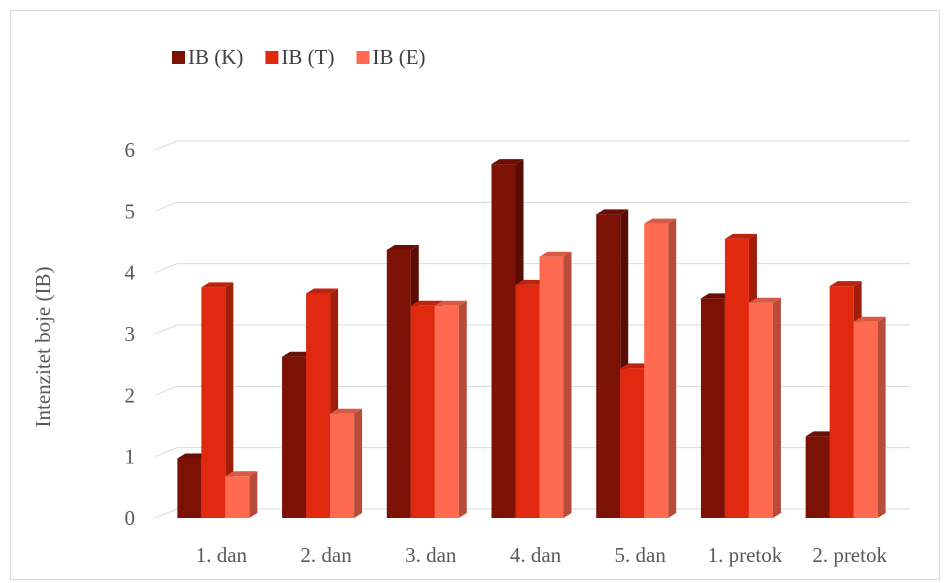 The image size is (952, 583). I want to click on y-tick-label: 2, so click(130, 395).